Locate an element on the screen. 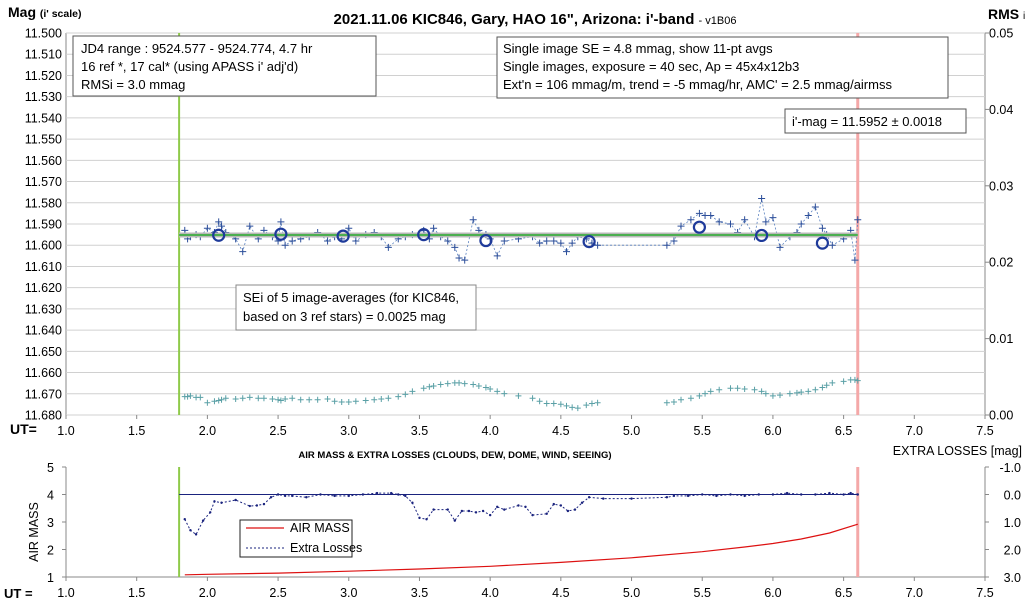 Image resolution: width=1035 pixels, height=604 pixels. ref-stars-text: 16 ref *, 17 cal* (using APASS i' adj'd) is located at coordinates (189, 66).